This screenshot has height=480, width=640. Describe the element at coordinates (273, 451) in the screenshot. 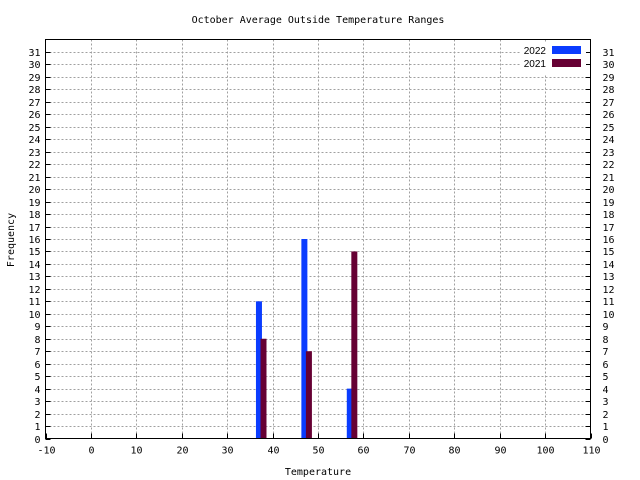

I see `x-tick-label: 40` at that location.